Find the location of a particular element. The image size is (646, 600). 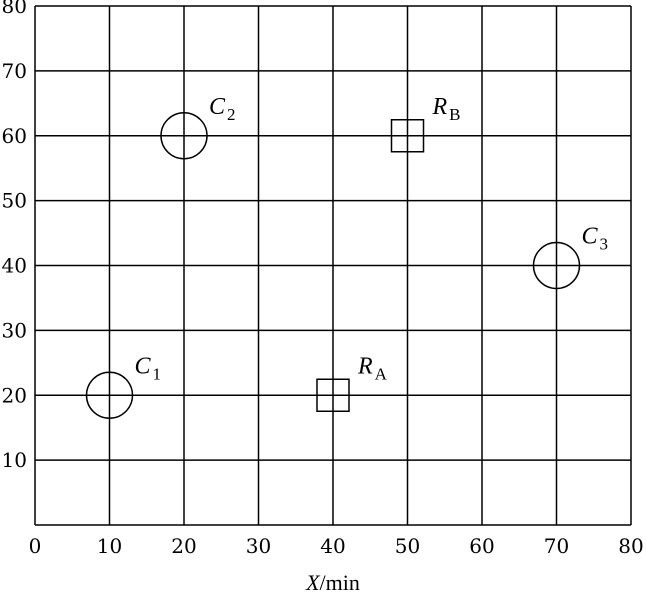

y-tick-label: 80 is located at coordinates (14, 9).